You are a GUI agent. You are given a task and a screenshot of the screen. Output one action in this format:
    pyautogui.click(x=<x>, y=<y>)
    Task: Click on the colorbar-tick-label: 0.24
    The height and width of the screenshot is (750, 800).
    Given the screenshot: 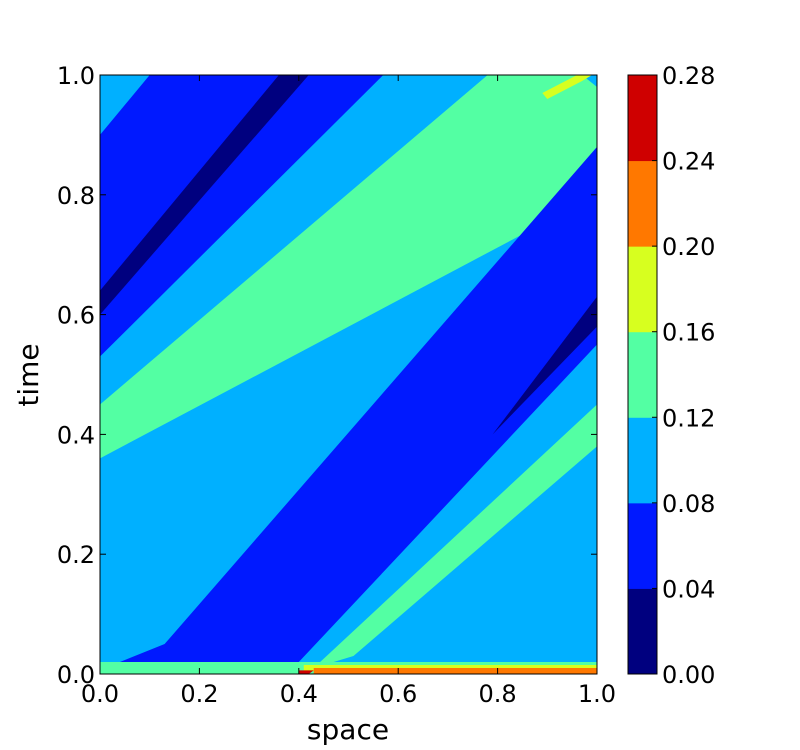 What is the action you would take?
    pyautogui.click(x=688, y=162)
    